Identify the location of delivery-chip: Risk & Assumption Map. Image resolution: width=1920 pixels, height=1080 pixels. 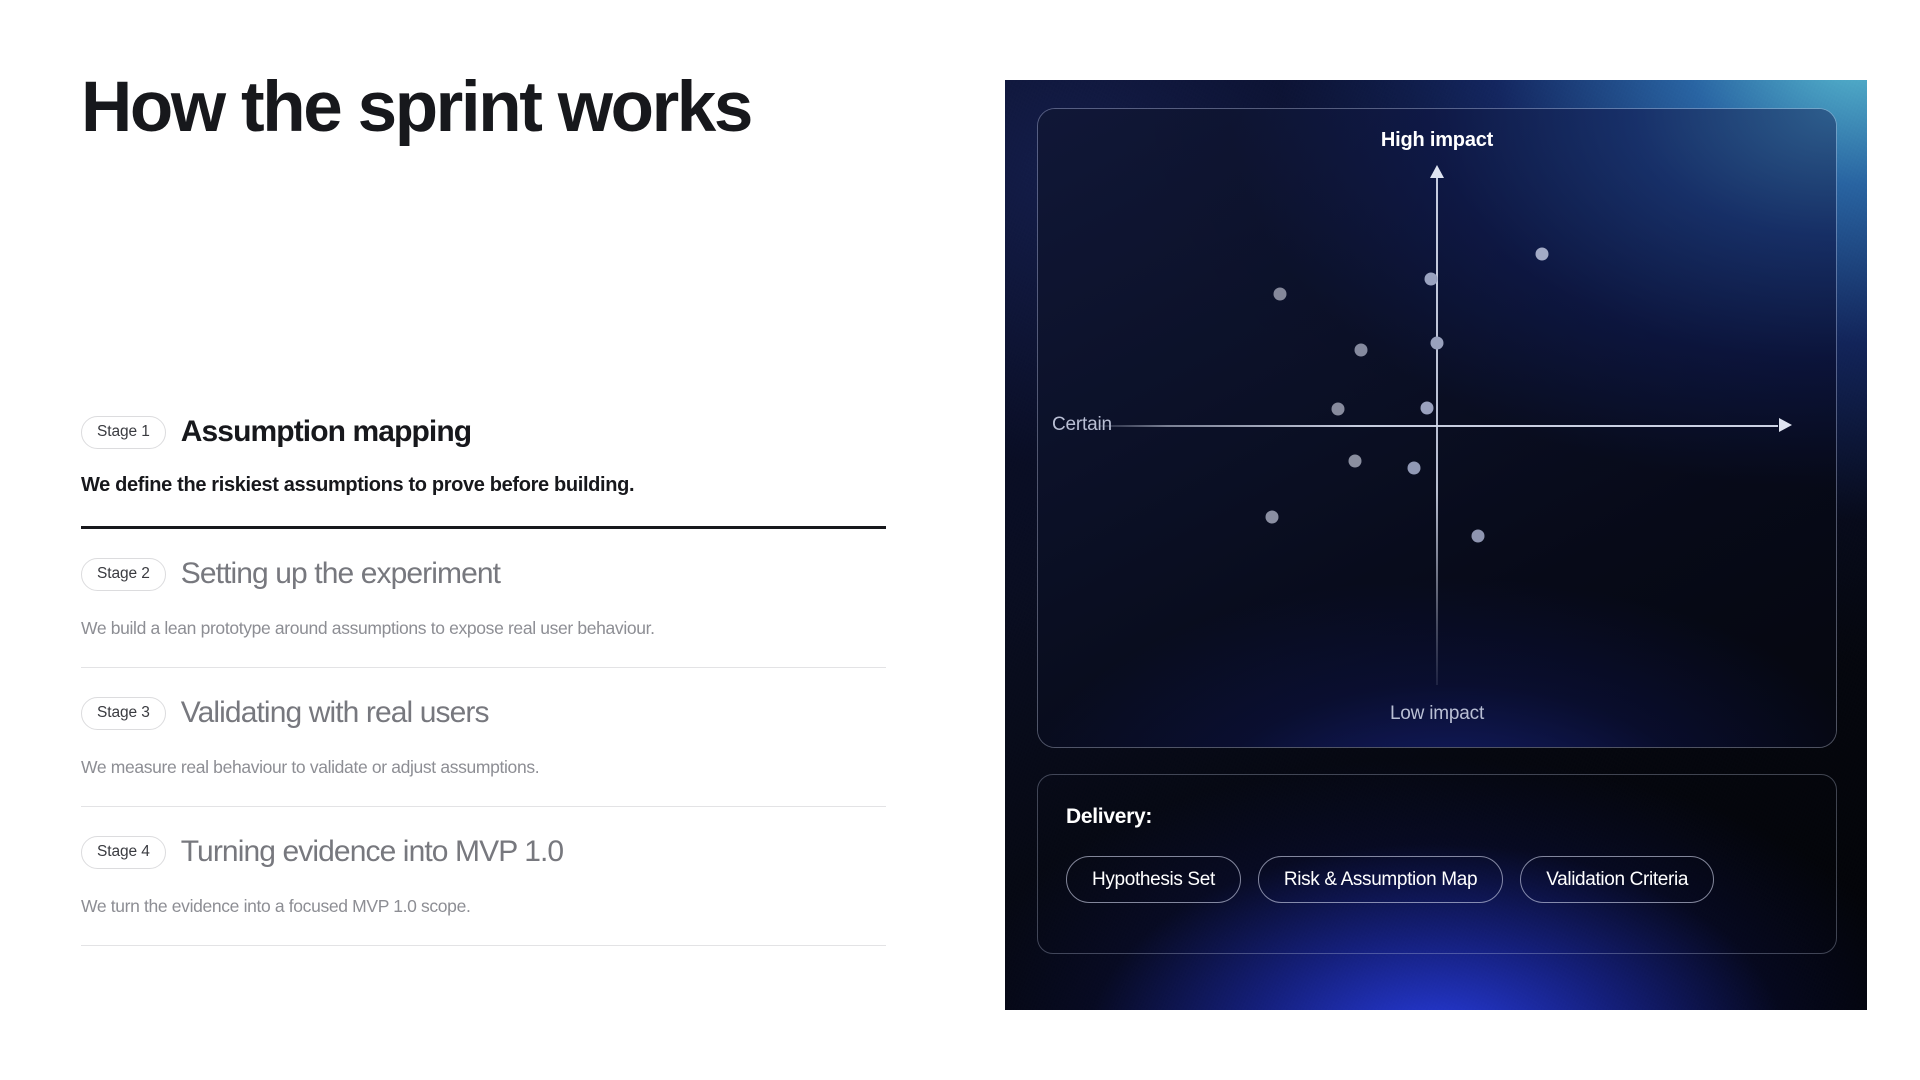
(1380, 879).